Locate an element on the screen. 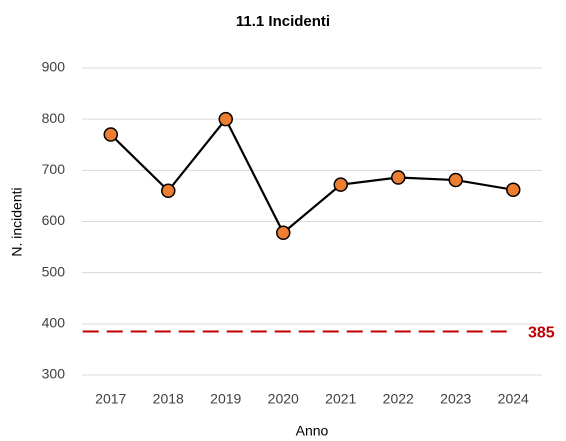  x-tick-label: 2018 is located at coordinates (168, 399).